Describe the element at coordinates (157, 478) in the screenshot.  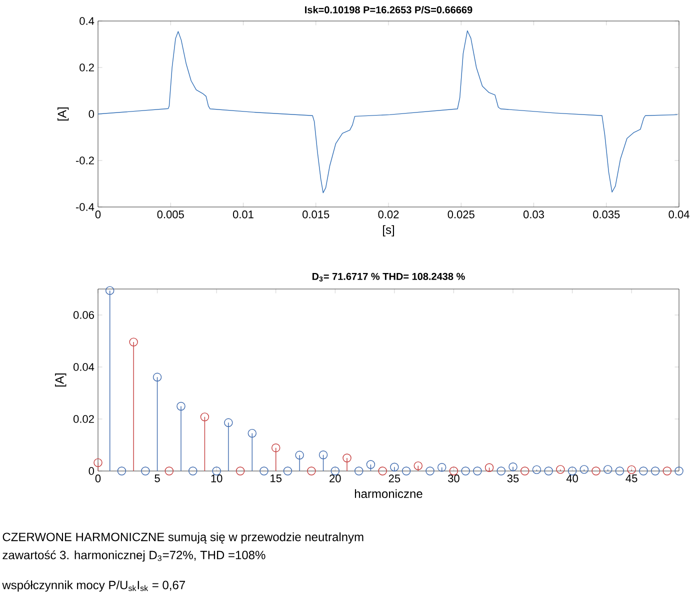
I see `x-tick-label: 5` at that location.